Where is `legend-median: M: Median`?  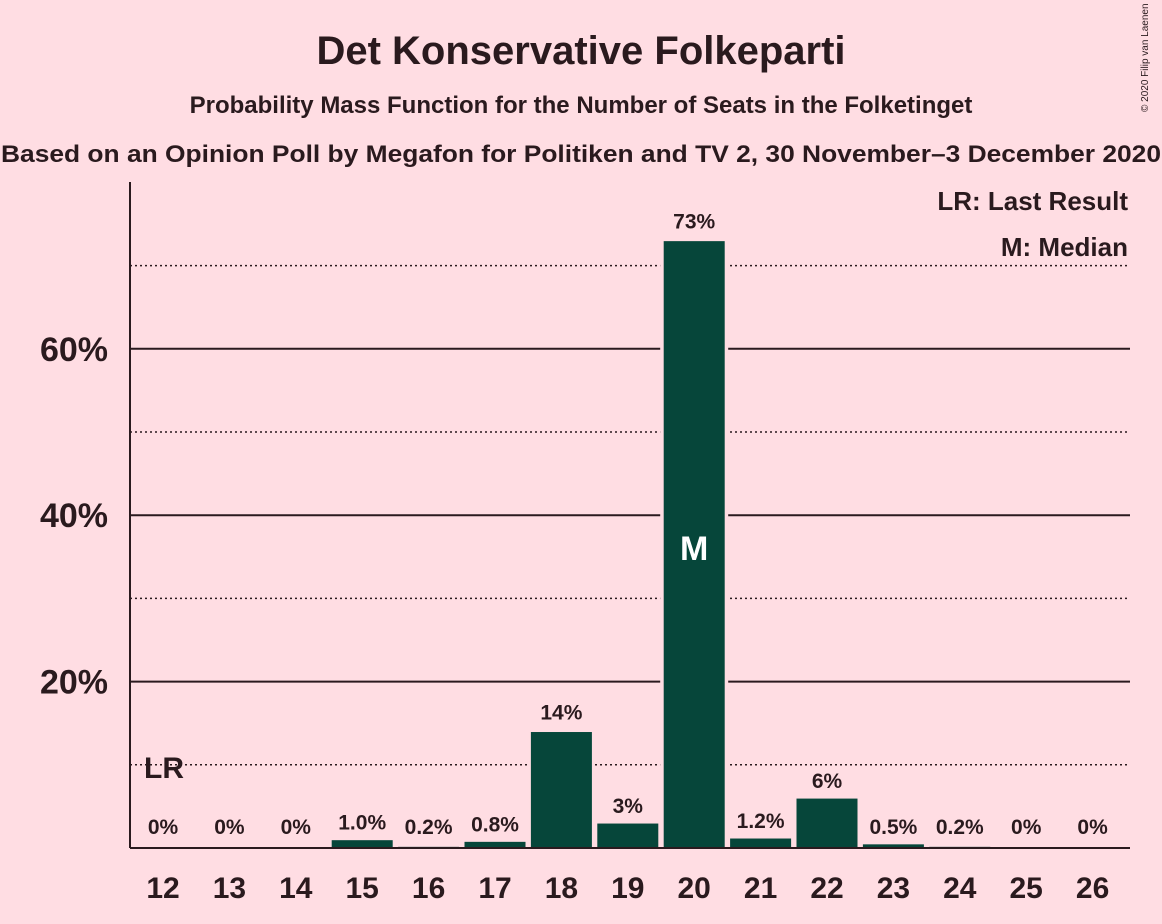
legend-median: M: Median is located at coordinates (1064, 247).